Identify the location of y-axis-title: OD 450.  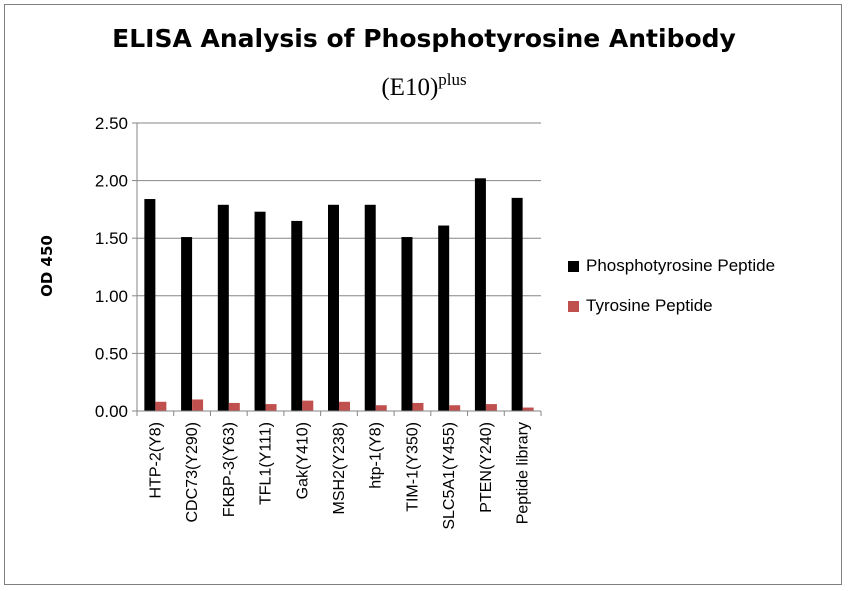
(47, 266).